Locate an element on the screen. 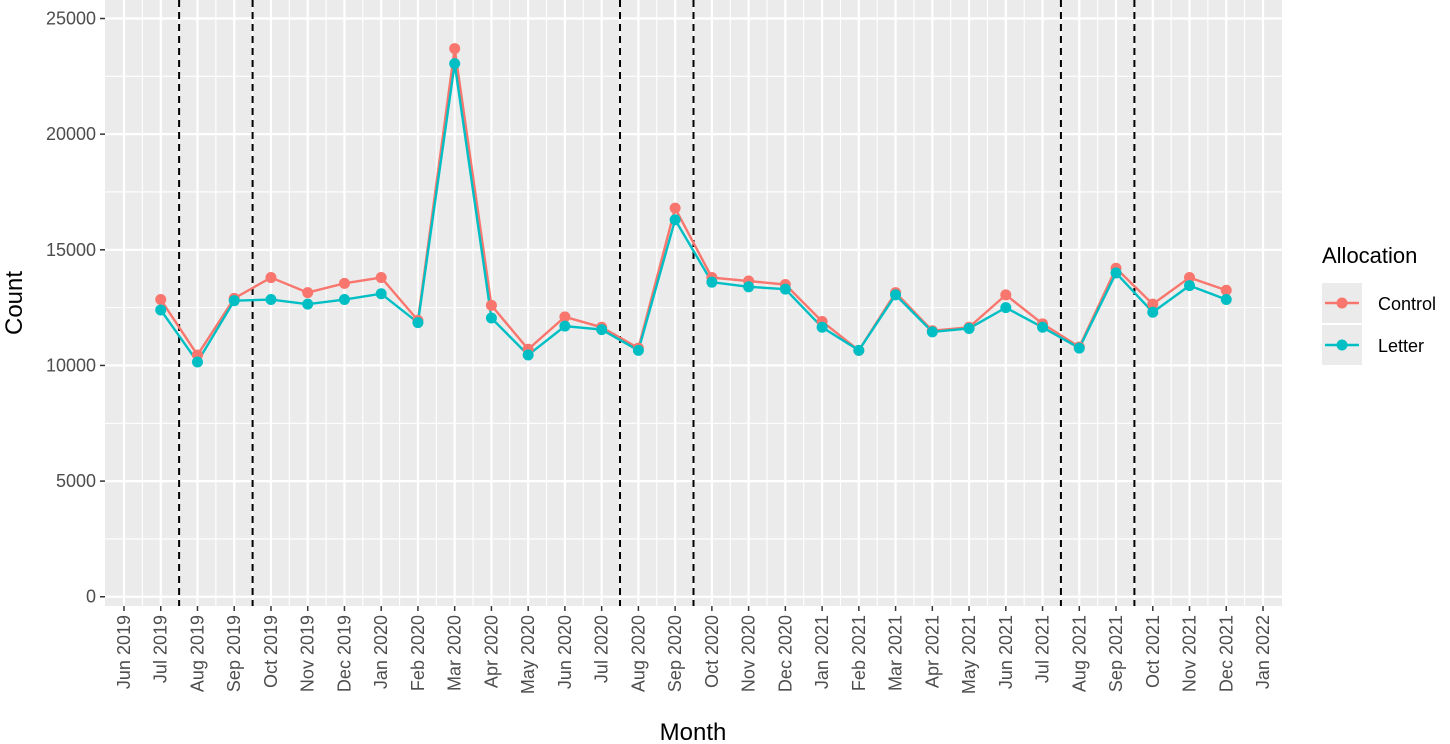 This screenshot has width=1450, height=744. y-tick-label: 0 is located at coordinates (91, 597).